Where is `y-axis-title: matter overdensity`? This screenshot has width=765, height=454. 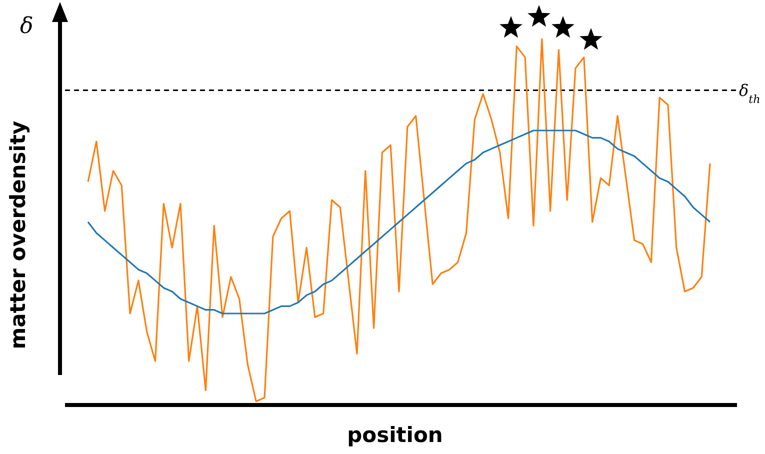 y-axis-title: matter overdensity is located at coordinates (18, 235).